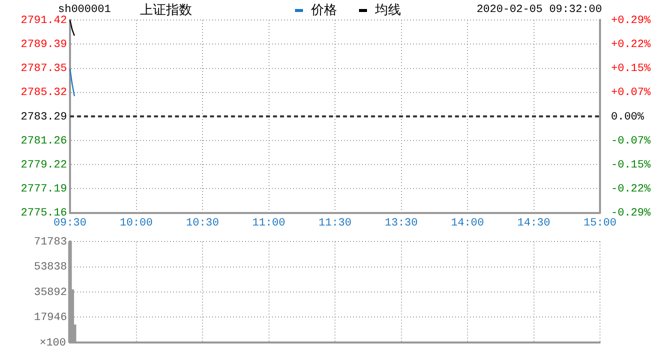 This screenshot has height=360, width=660. Describe the element at coordinates (401, 223) in the screenshot. I see `x-tick-label: 13:30` at that location.